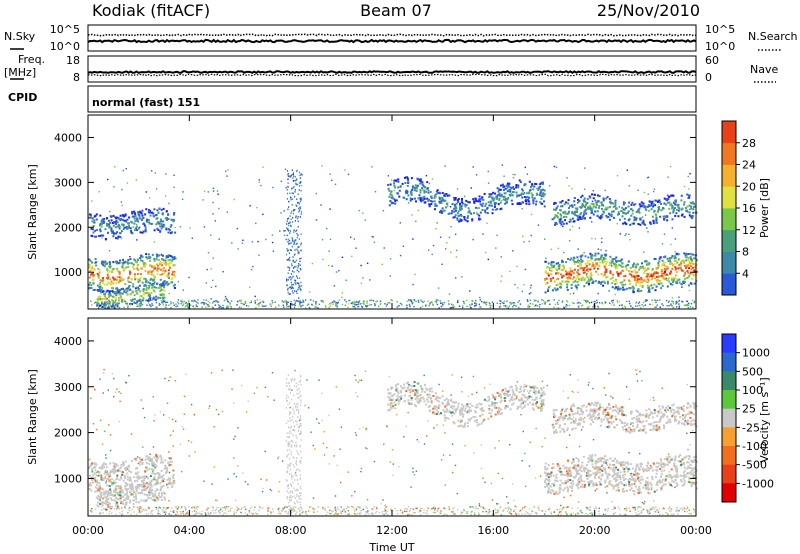 The width and height of the screenshot is (800, 554). What do you see at coordinates (146, 102) in the screenshot?
I see `cpid-value: normal (fast) 151` at bounding box center [146, 102].